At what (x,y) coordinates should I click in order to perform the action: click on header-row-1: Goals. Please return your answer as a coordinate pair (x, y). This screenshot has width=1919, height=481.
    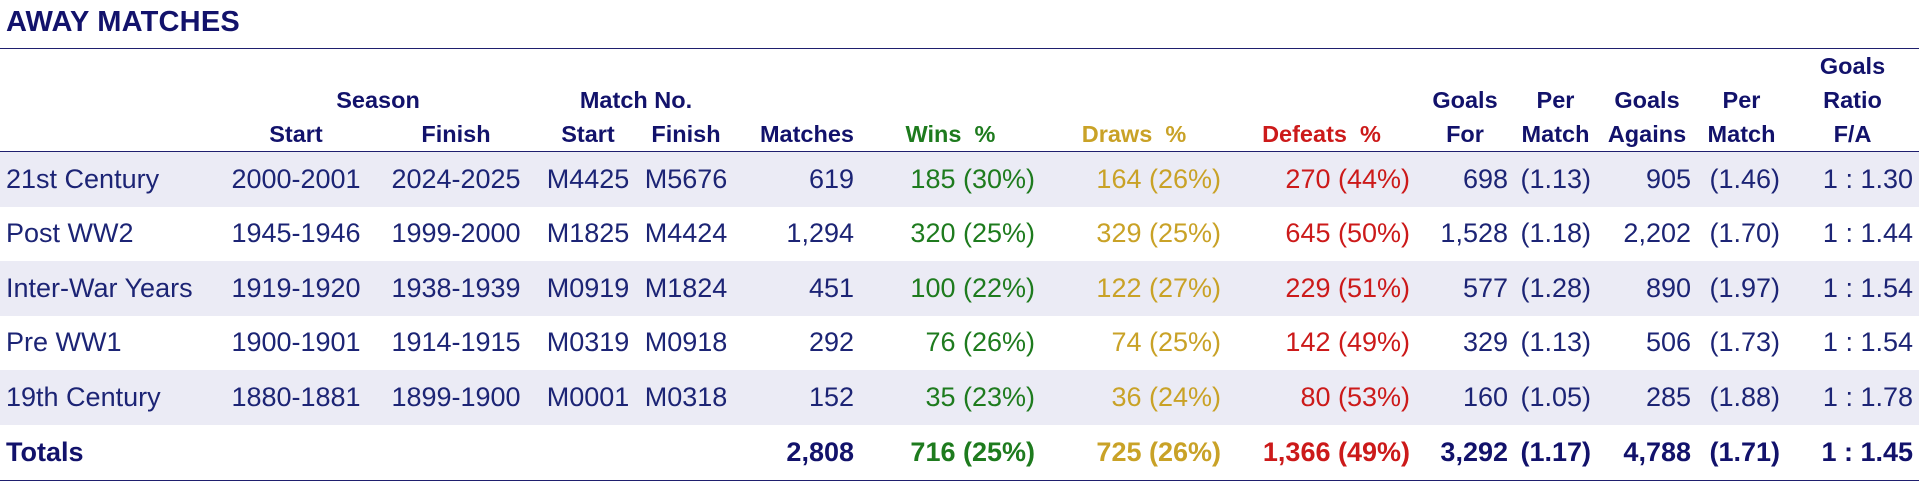
    Looking at the image, I should click on (959, 66).